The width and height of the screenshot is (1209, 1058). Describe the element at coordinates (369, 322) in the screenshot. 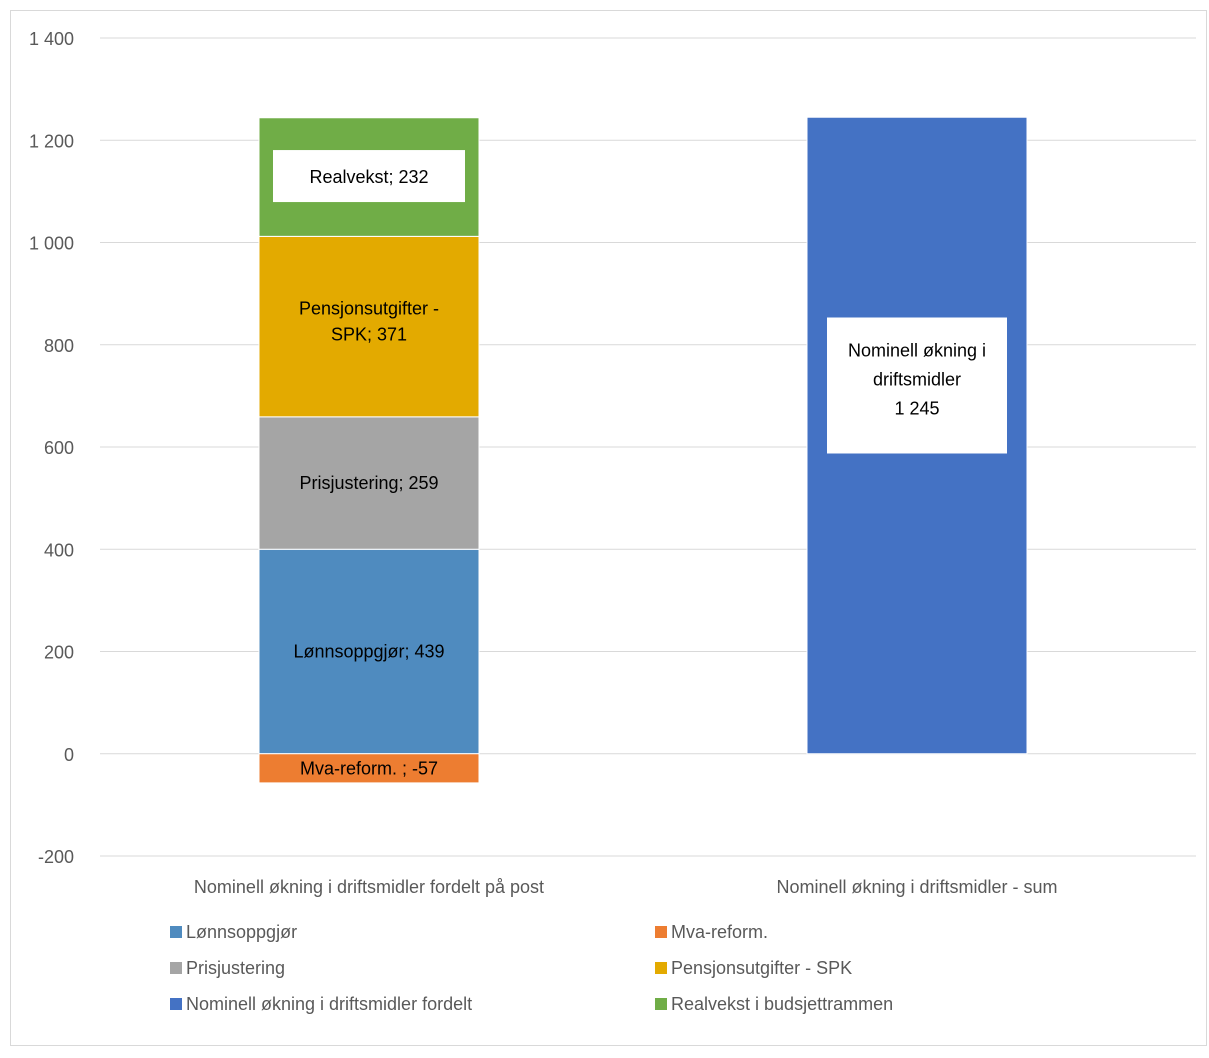

I see `data-label: Pensjonsutgifter -SPK; 371` at that location.